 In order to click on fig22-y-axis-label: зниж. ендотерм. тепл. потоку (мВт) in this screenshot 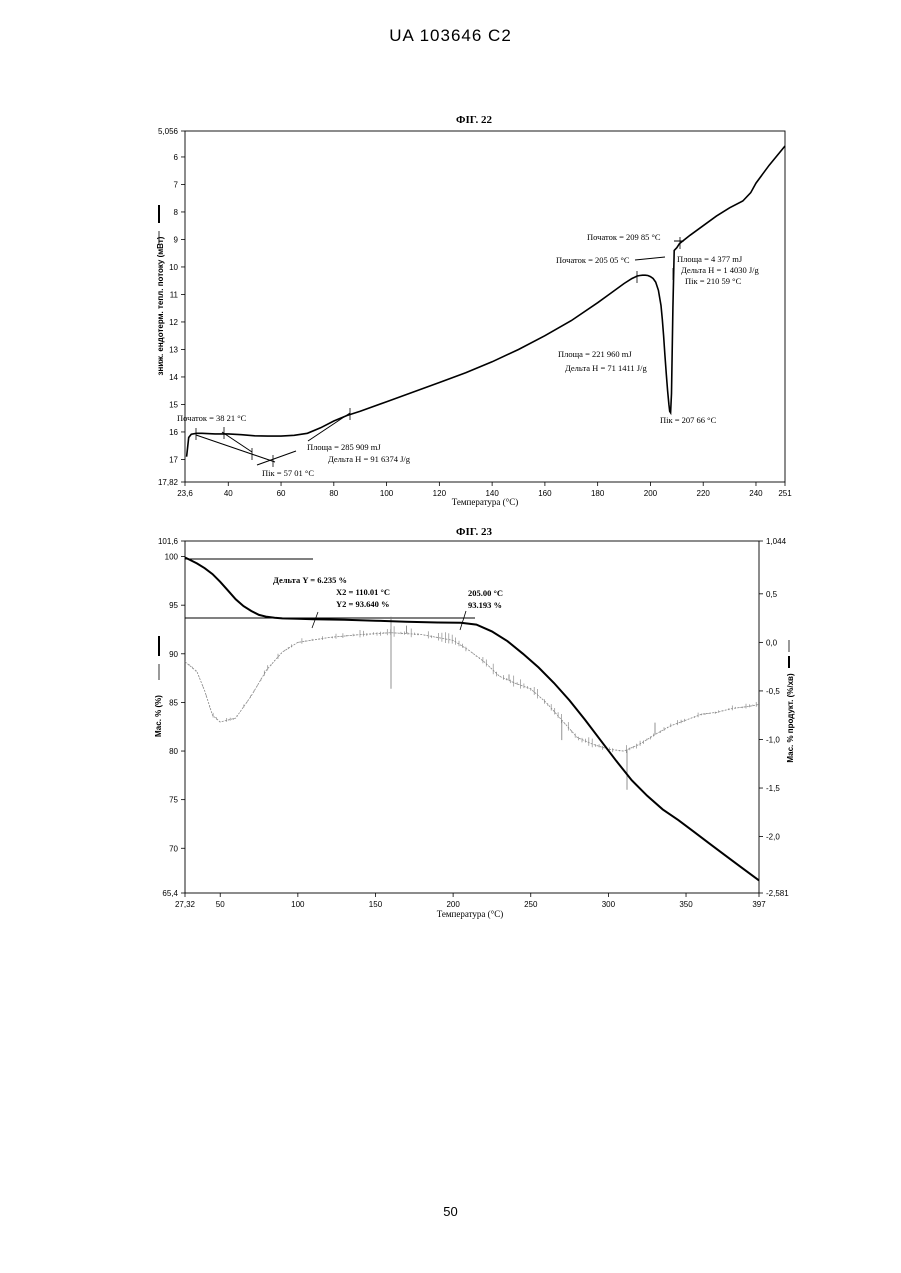, I will do `click(160, 305)`.